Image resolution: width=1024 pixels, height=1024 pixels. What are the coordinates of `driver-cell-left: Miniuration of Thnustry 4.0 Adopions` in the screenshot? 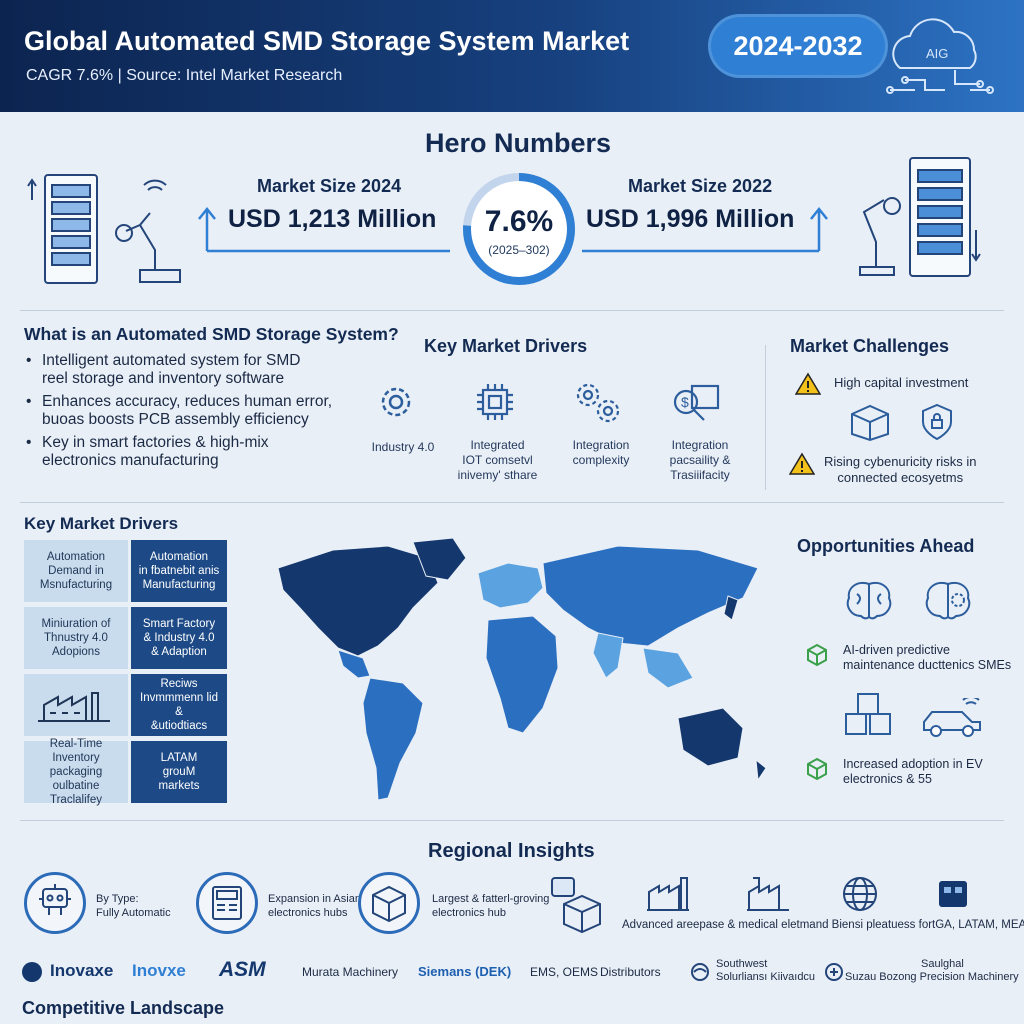 It's located at (76, 638).